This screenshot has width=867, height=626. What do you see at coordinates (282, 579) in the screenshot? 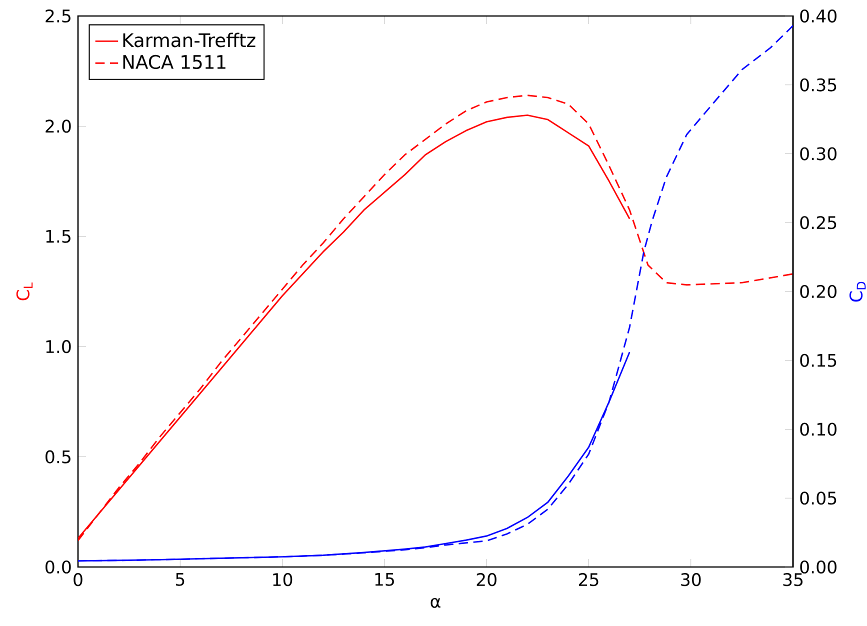
I see `x-tick-label: 10` at bounding box center [282, 579].